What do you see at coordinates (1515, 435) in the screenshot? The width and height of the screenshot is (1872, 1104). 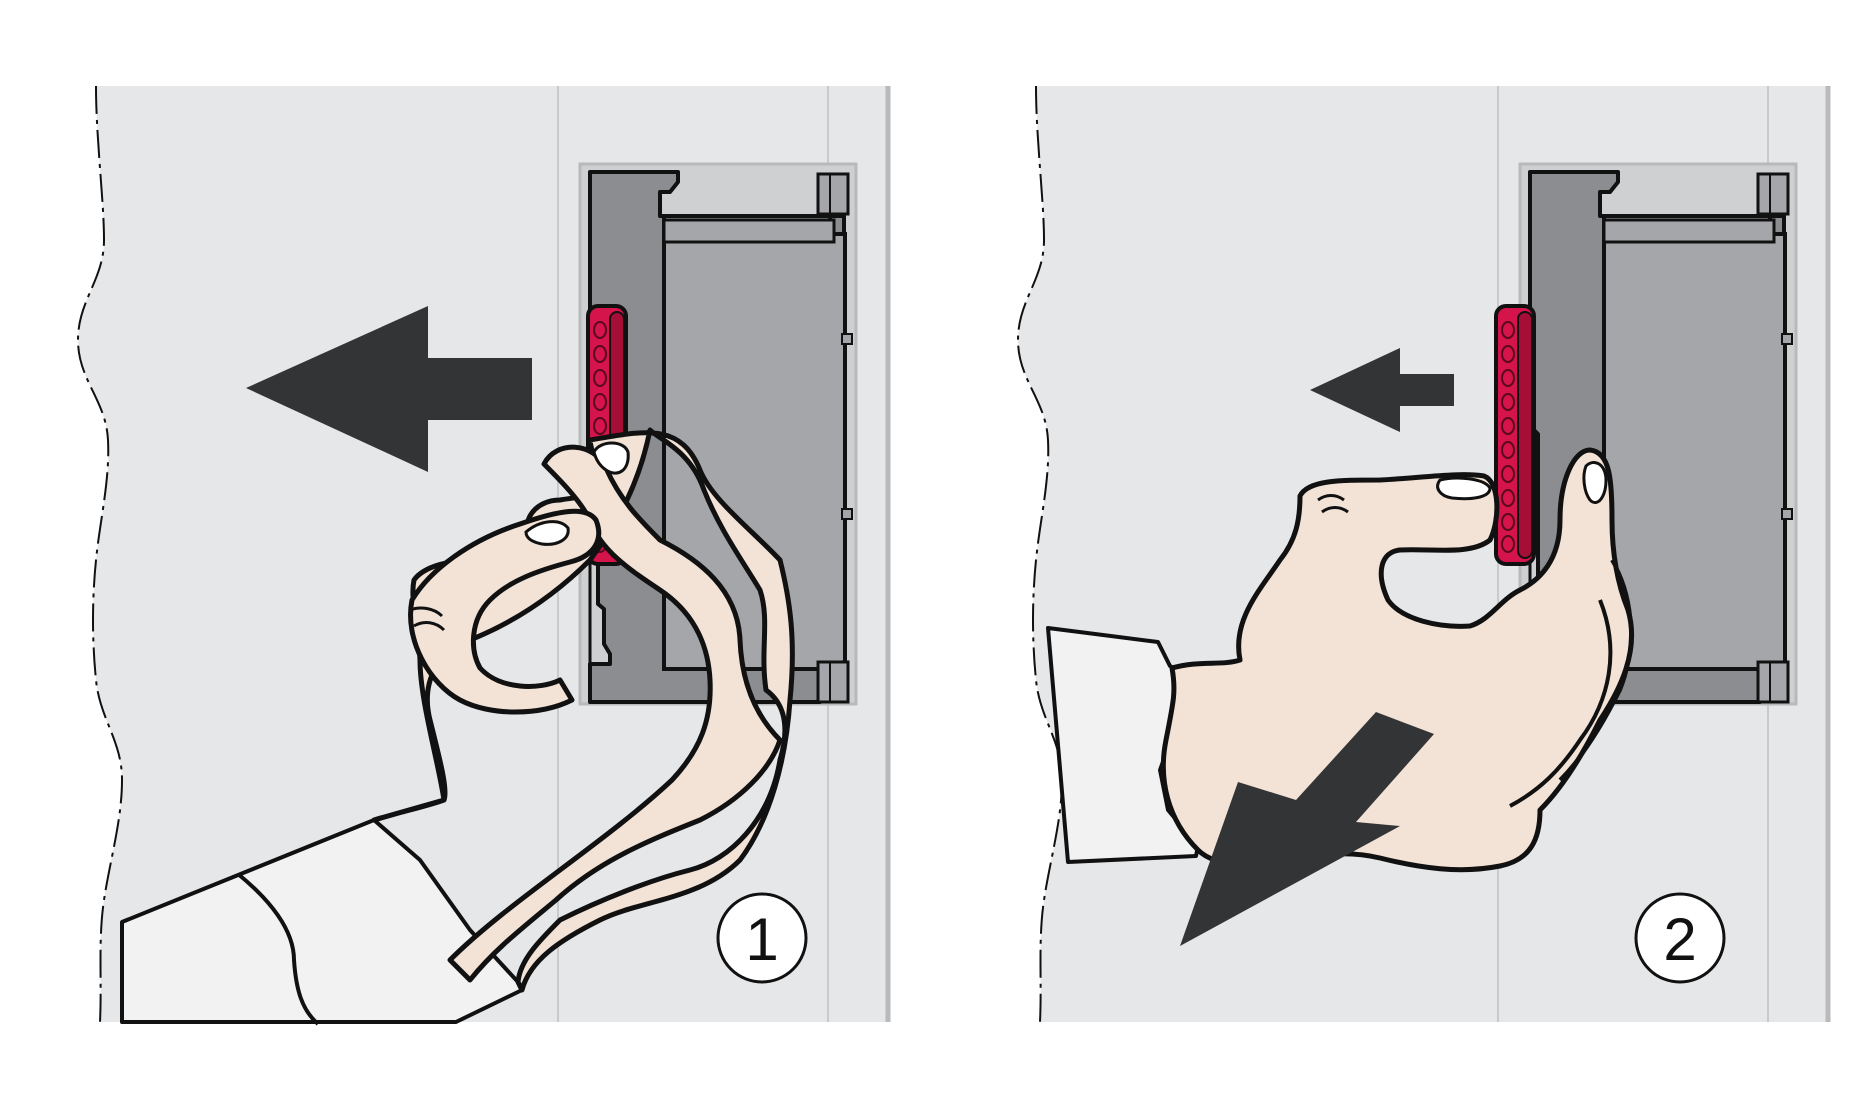 I see `red-grip-tab-icon` at bounding box center [1515, 435].